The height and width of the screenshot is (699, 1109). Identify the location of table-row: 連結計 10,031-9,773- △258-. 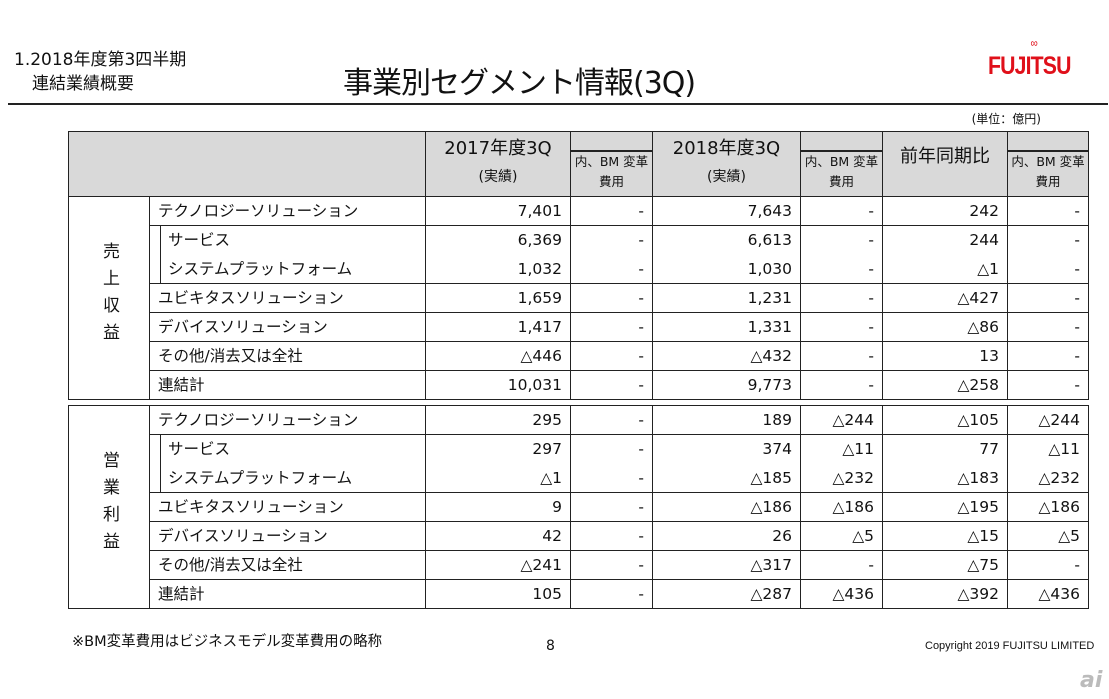
(579, 385).